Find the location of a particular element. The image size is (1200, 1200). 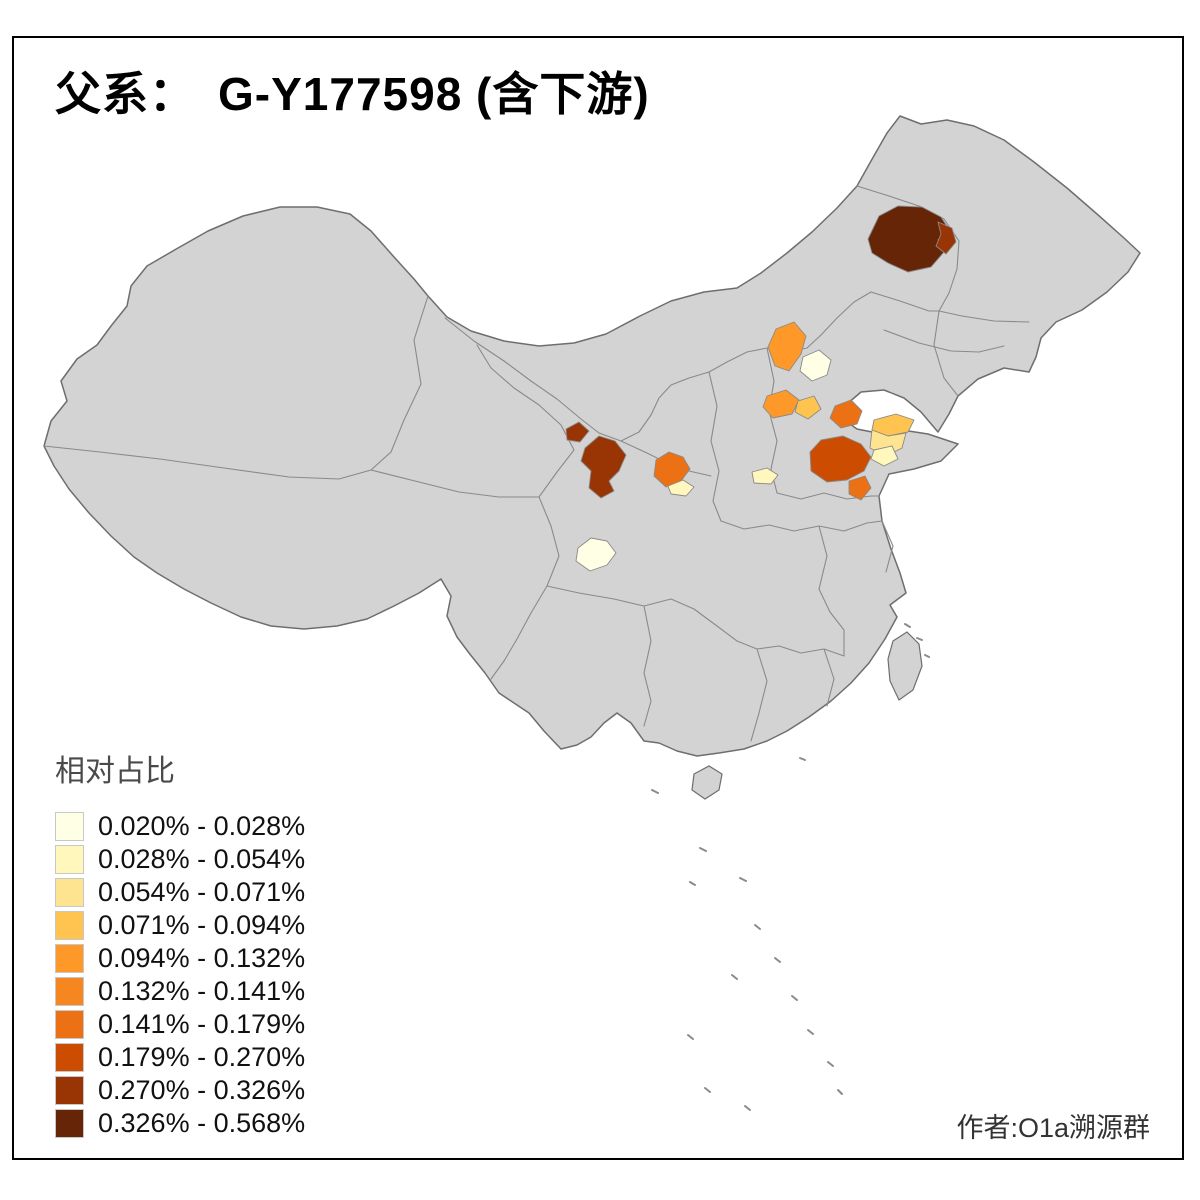

region-beijing-pale is located at coordinates (815, 365).